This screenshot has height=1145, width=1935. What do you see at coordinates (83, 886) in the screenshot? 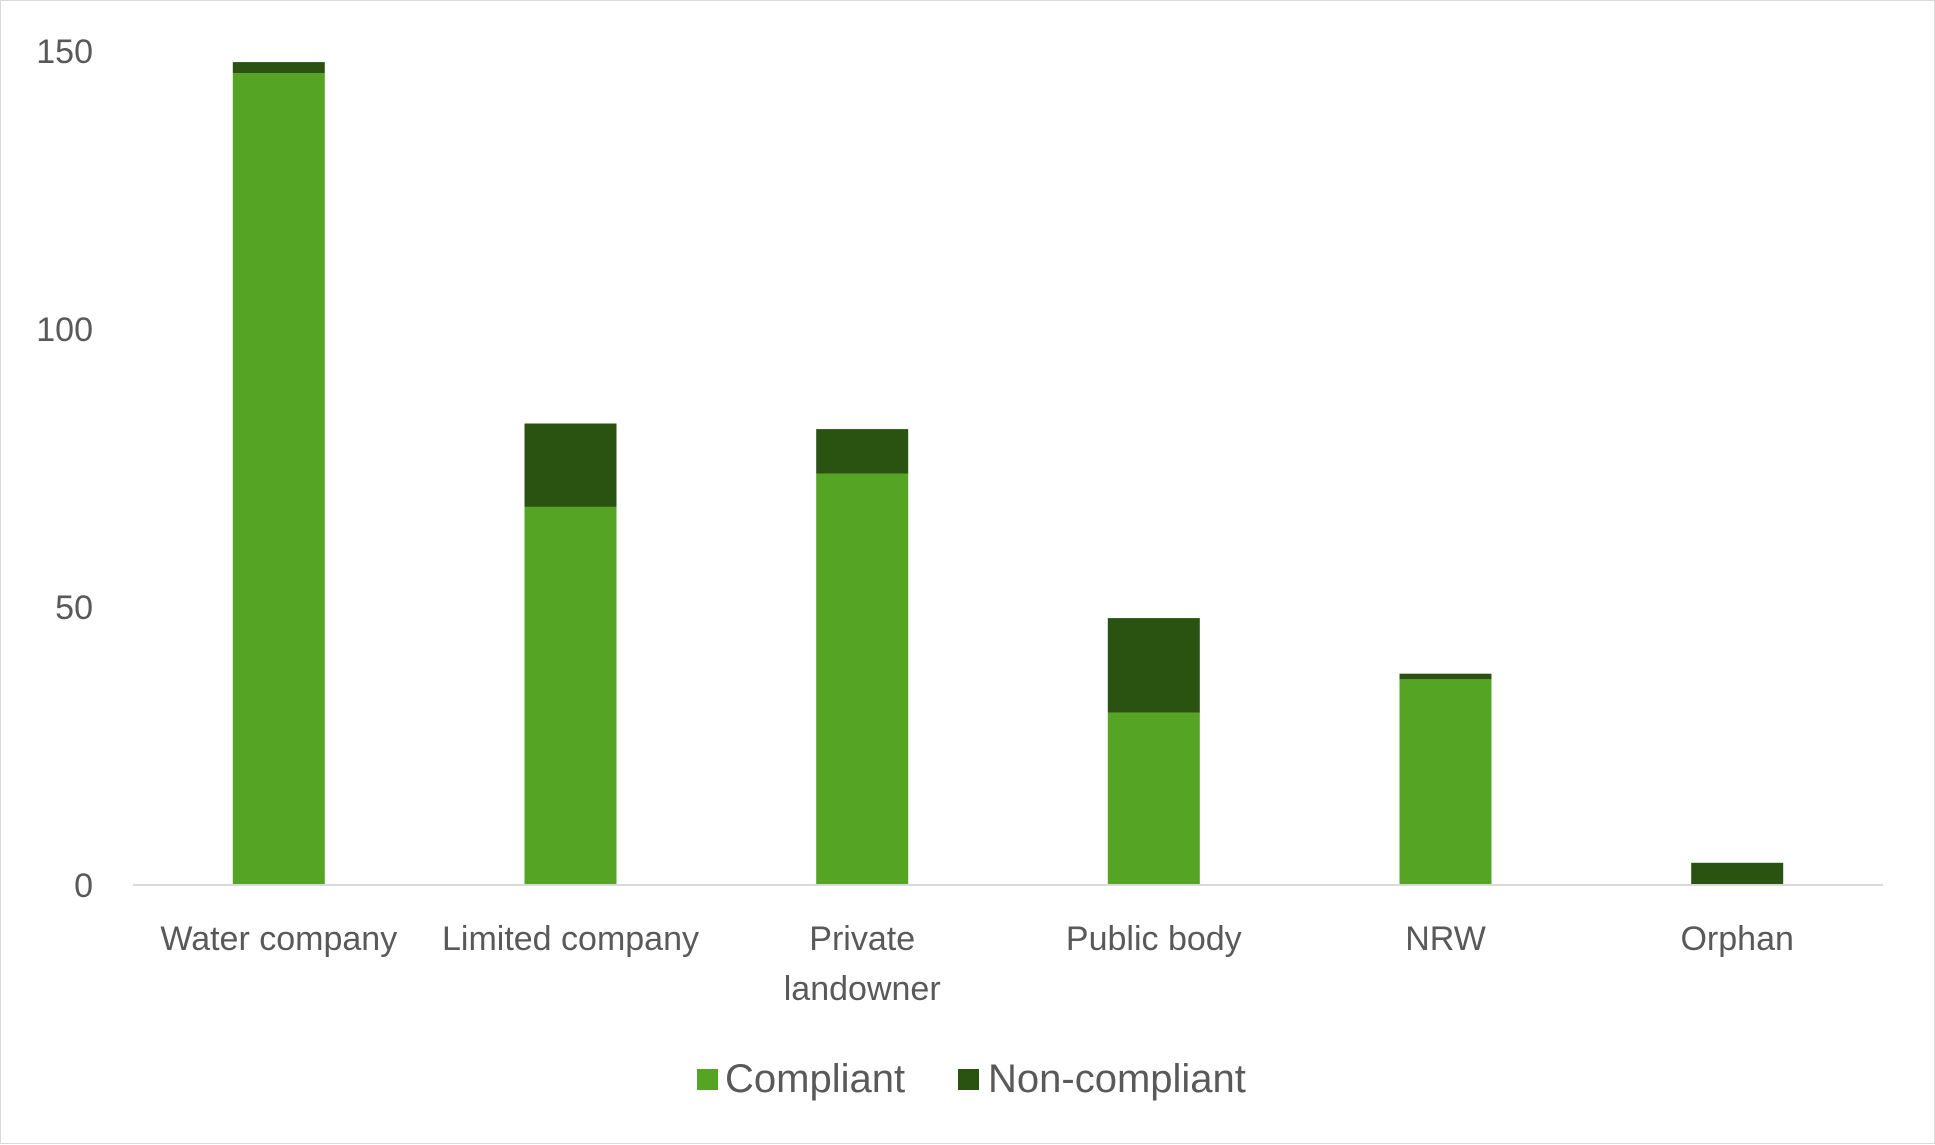
I see `y-tick-label: 0` at bounding box center [83, 886].